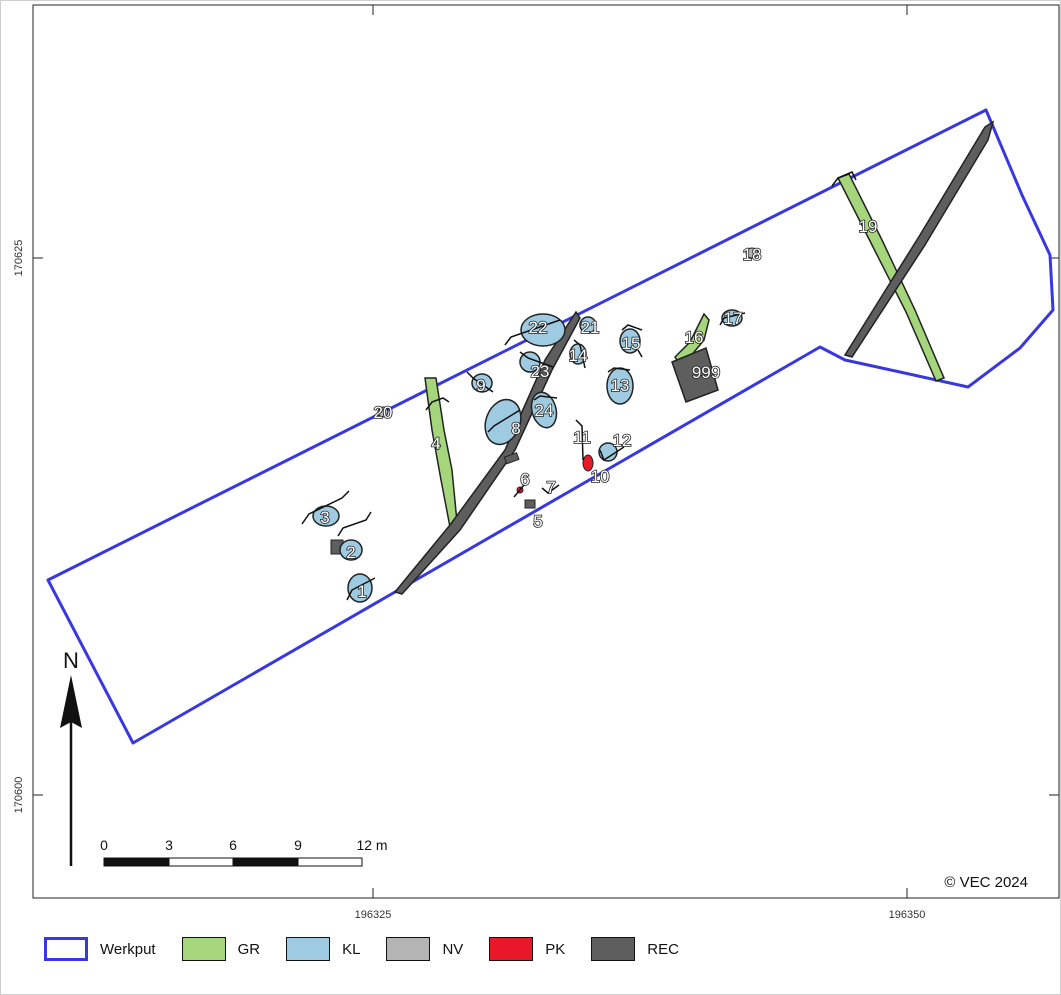 This screenshot has width=1061, height=995. I want to click on kl-pits, so click(527, 456).